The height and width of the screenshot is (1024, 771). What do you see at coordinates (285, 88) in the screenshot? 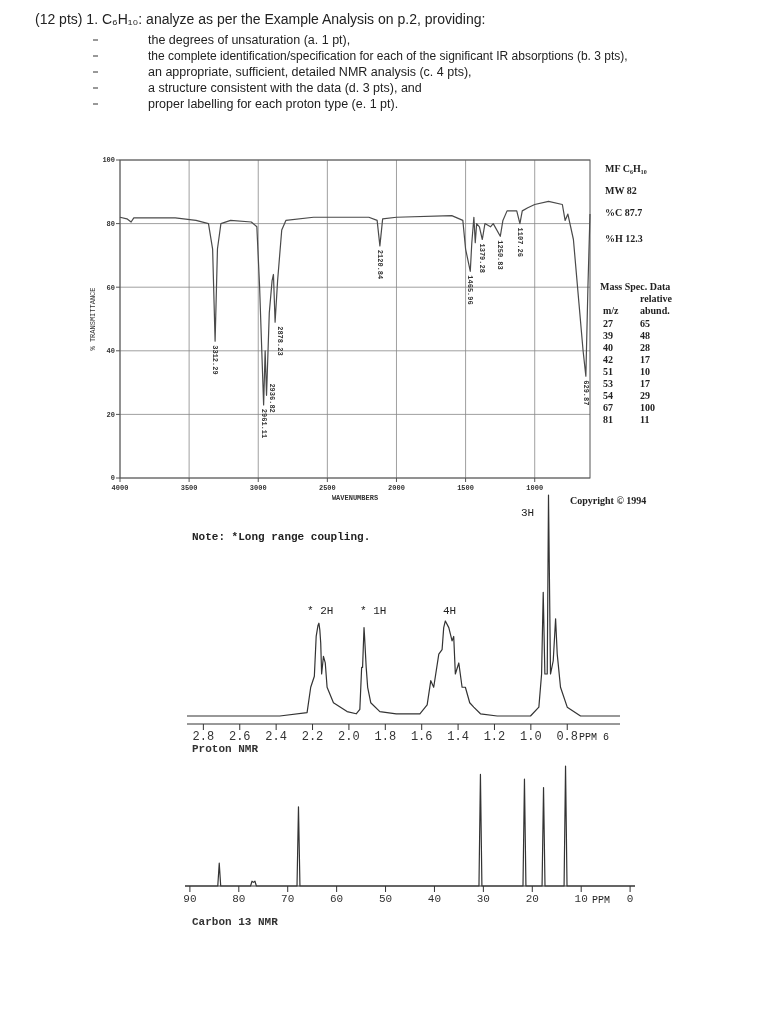
I see `text: a structure consistent with the data (d. 3 pts), and` at bounding box center [285, 88].